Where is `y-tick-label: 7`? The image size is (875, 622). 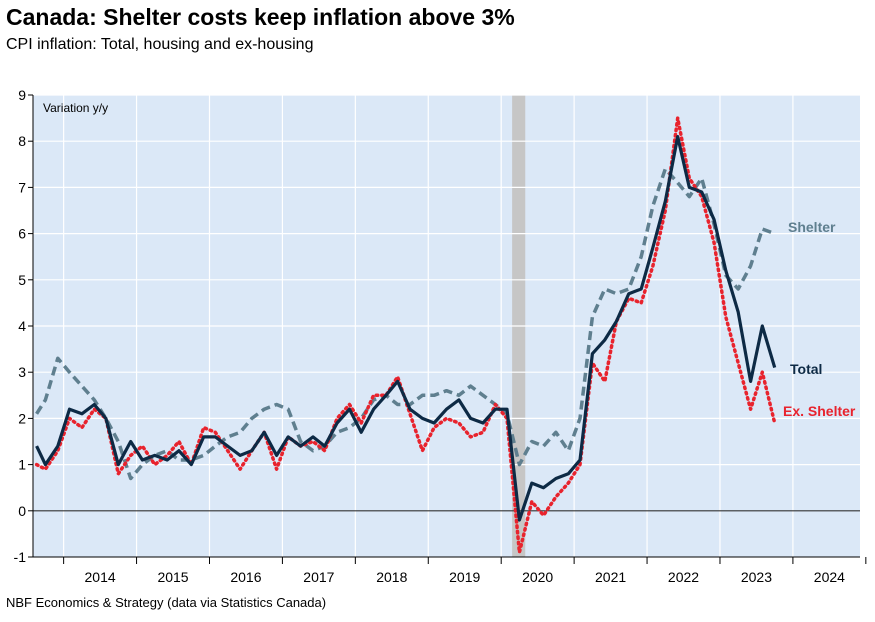 y-tick-label: 7 is located at coordinates (22, 187).